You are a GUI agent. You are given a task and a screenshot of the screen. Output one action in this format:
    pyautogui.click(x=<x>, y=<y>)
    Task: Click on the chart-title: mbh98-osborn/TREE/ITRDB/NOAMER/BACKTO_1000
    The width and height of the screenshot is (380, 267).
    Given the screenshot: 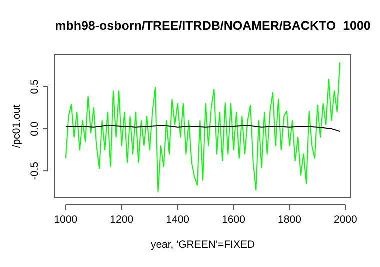 What is the action you would take?
    pyautogui.click(x=213, y=26)
    